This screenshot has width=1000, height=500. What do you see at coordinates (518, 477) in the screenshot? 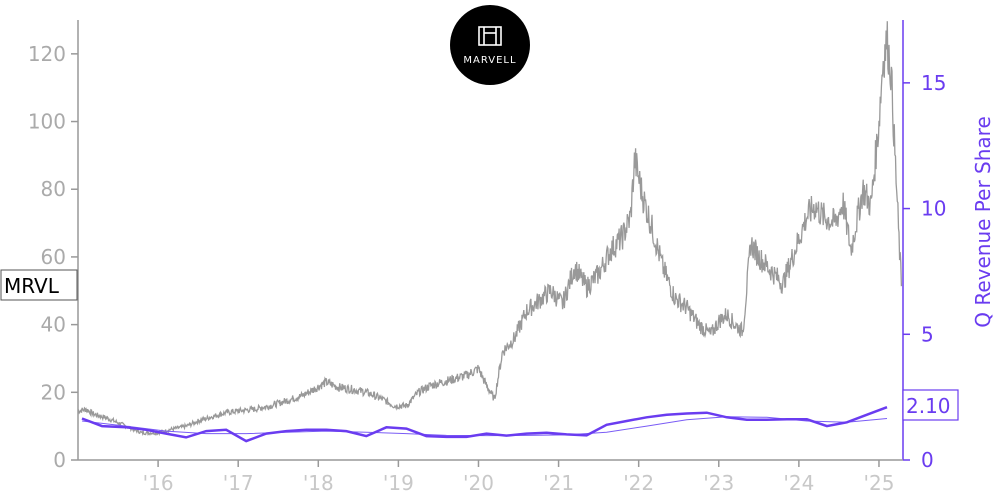
I see `x-axis-ticks: '16 '17 '18 '19 '20 '21 '22 '23 '24 '25` at bounding box center [518, 477].